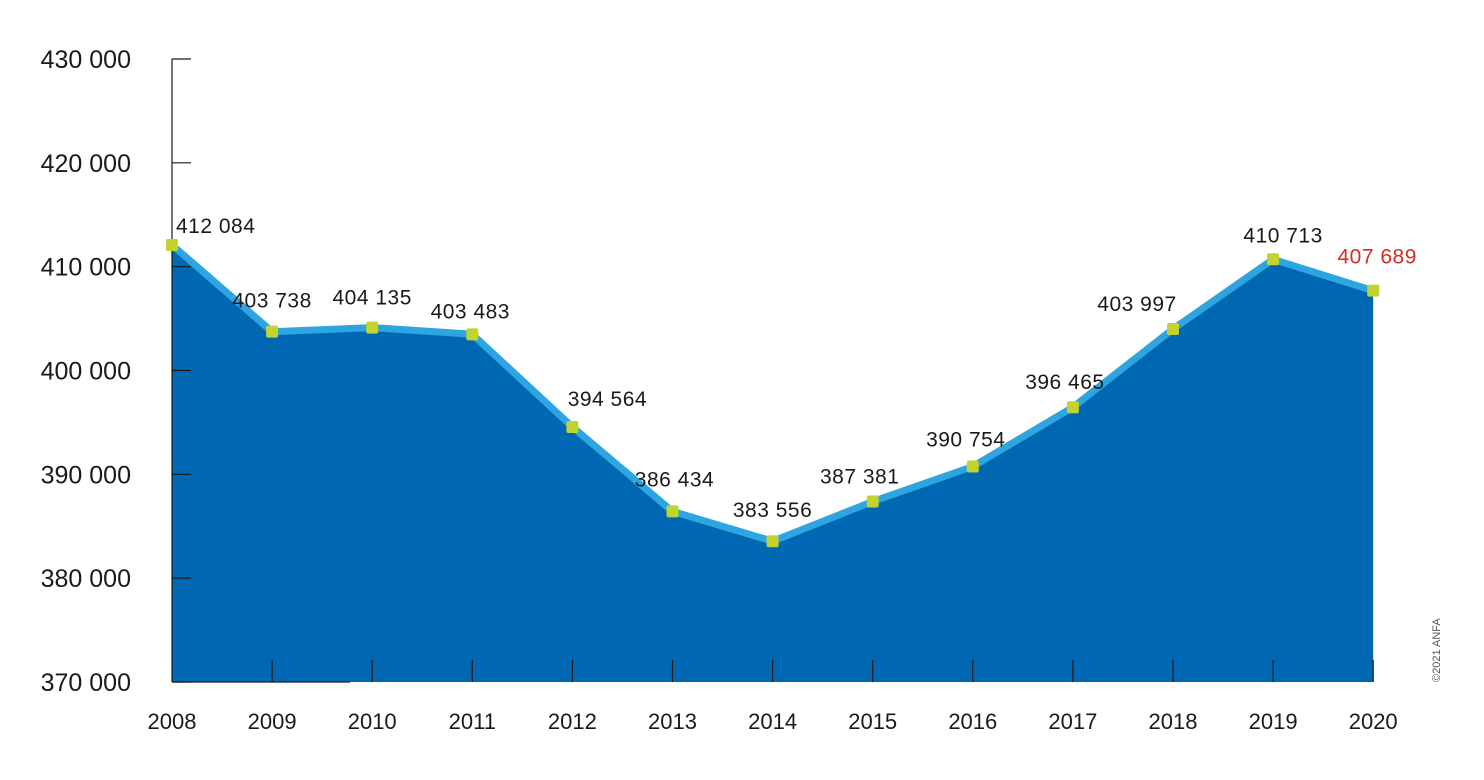 Image resolution: width=1484 pixels, height=780 pixels. What do you see at coordinates (859, 477) in the screenshot?
I see `data-label: 387 381` at bounding box center [859, 477].